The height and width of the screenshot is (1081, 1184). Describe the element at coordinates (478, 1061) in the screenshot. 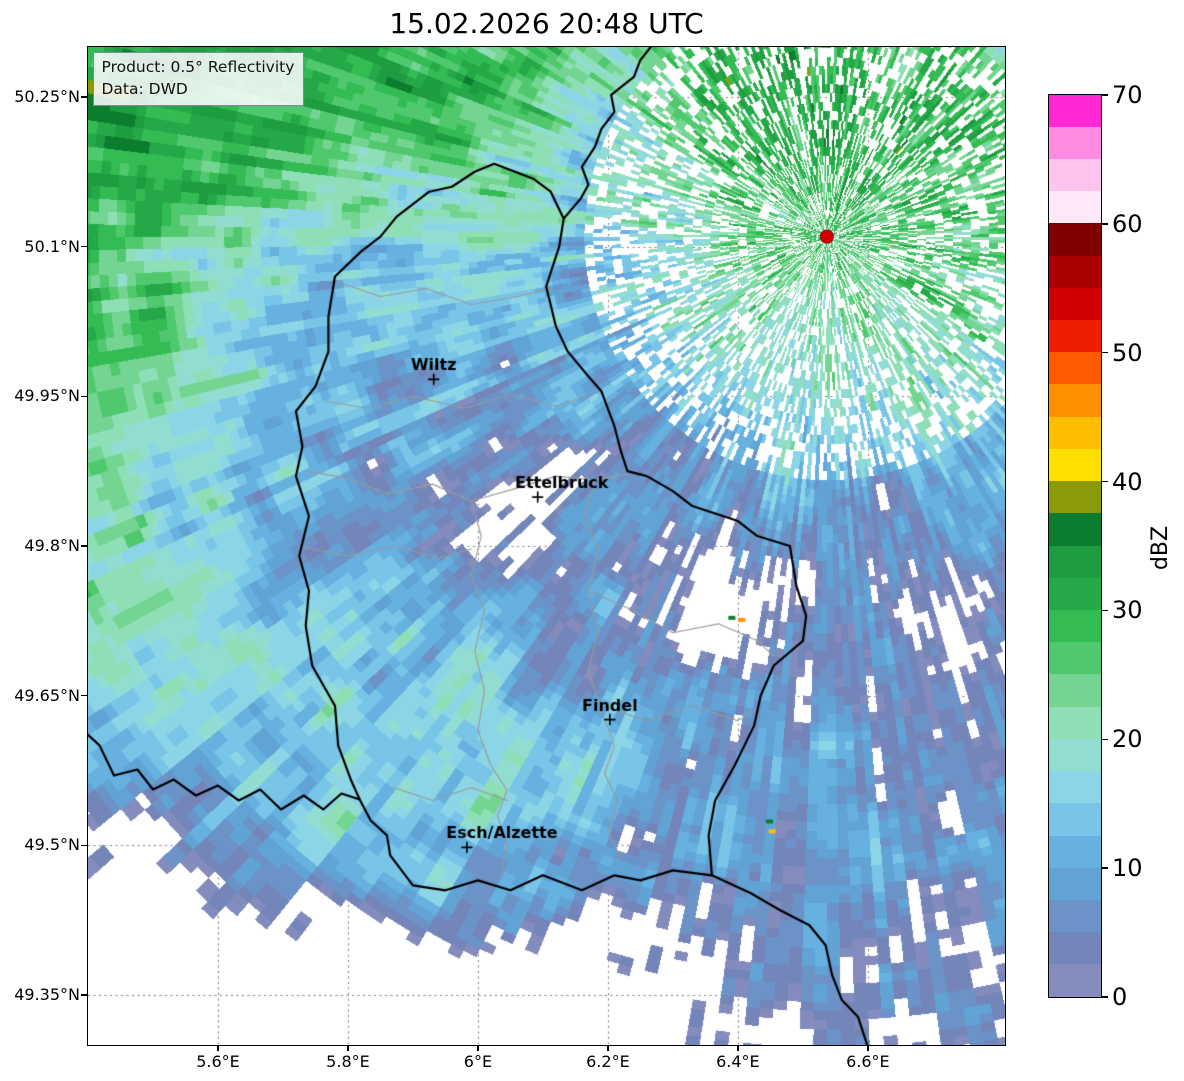

I see `lon-tick-label: 6°E` at that location.